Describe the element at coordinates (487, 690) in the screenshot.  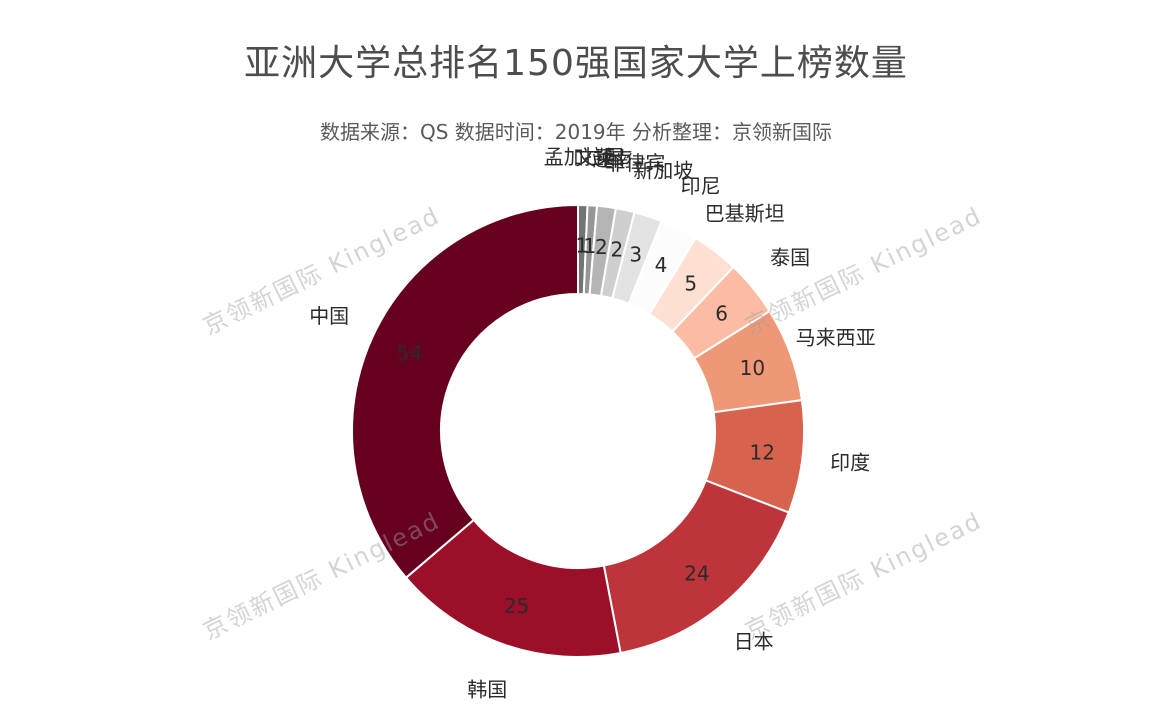
I see `slice-label: 韩国` at that location.